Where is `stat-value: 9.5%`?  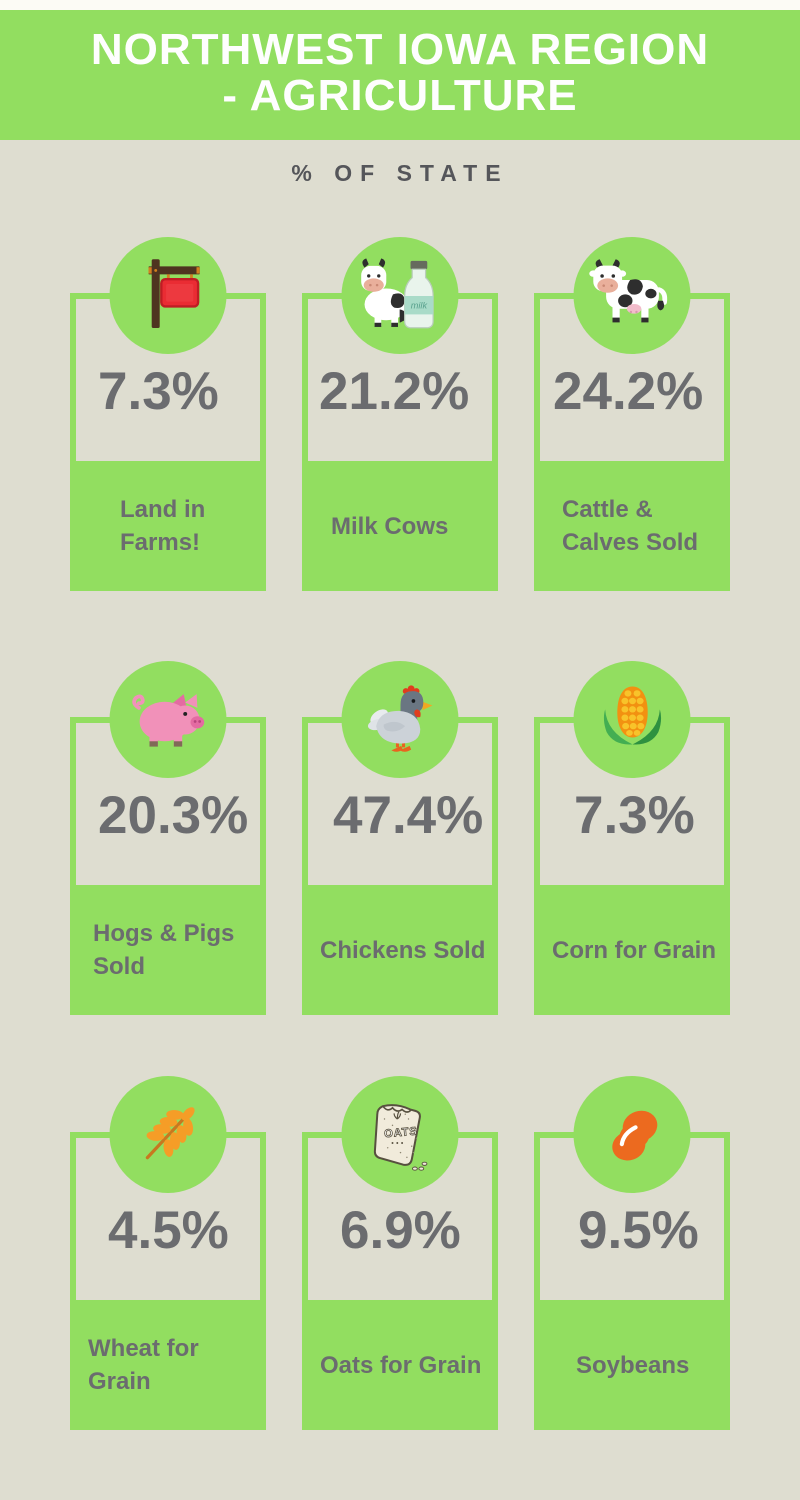 stat-value: 9.5% is located at coordinates (638, 1230).